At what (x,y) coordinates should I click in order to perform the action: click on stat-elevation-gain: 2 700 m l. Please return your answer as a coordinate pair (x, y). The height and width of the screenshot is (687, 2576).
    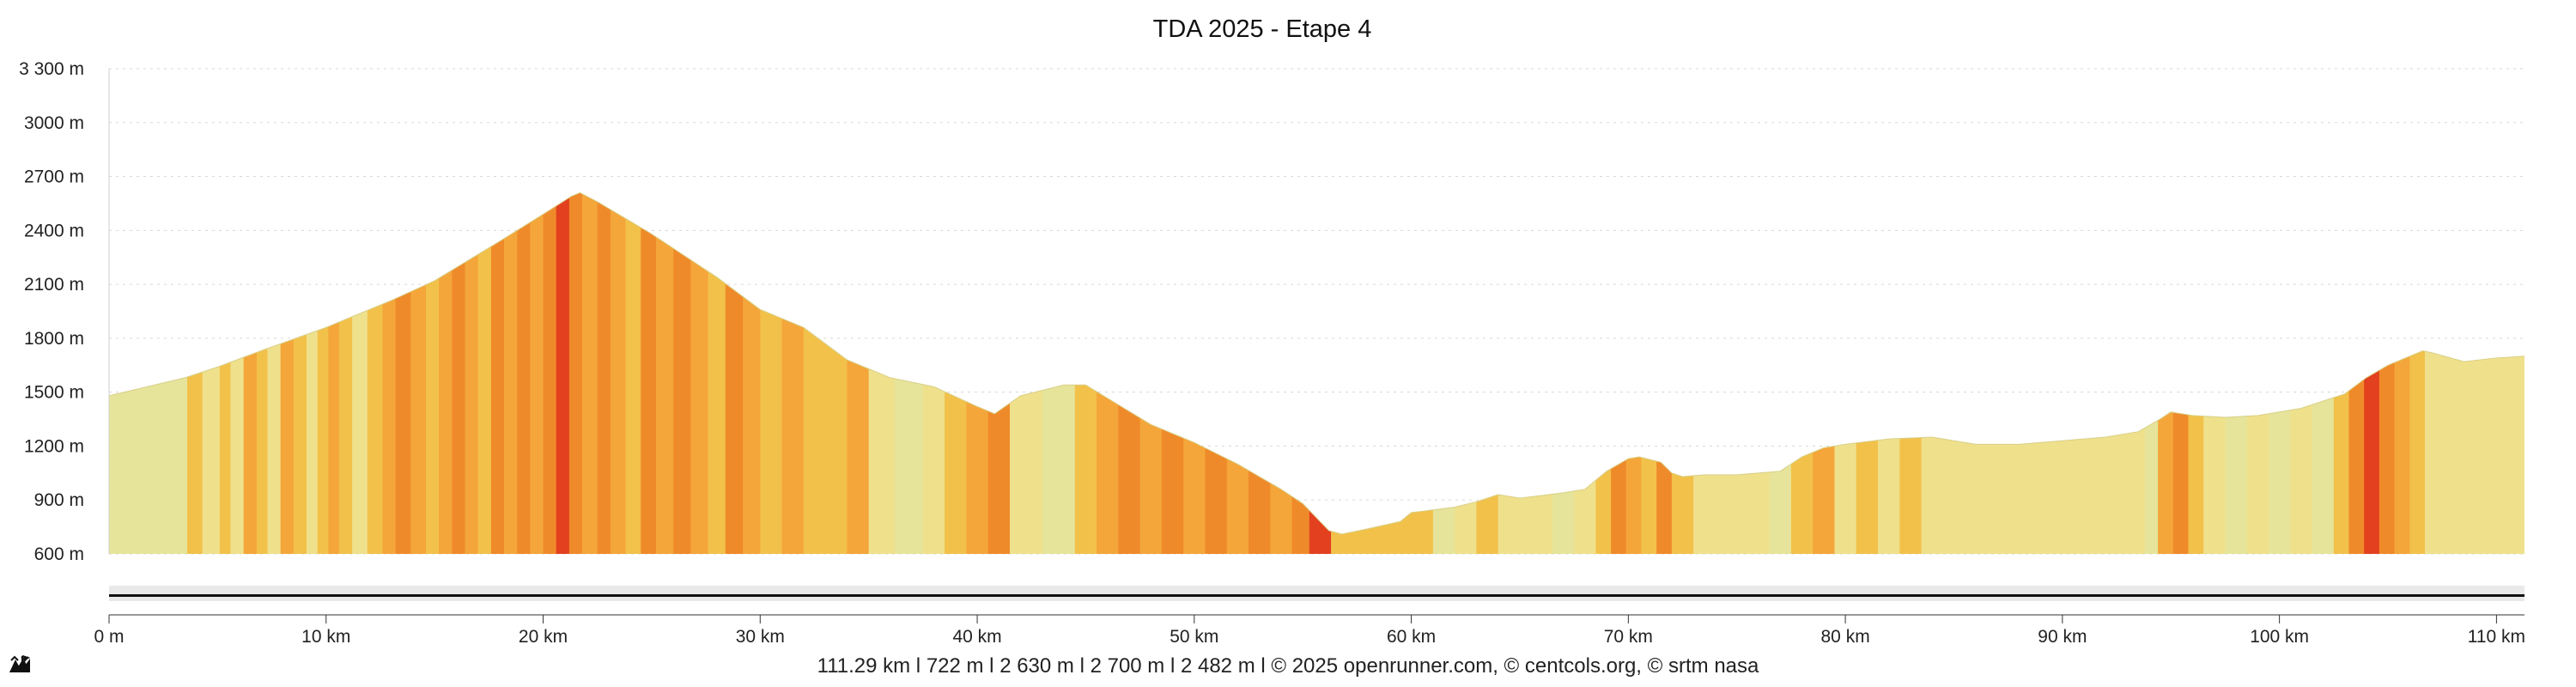
    Looking at the image, I should click on (592, 666).